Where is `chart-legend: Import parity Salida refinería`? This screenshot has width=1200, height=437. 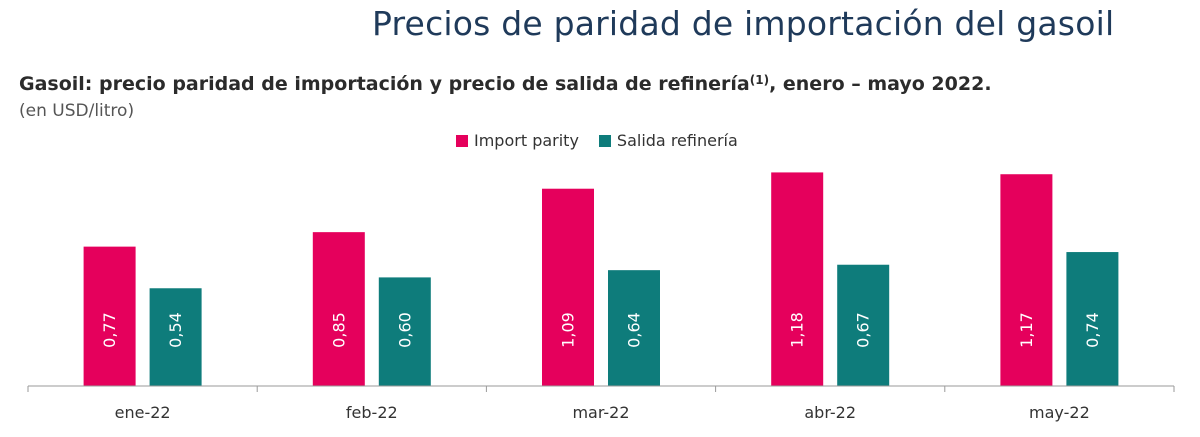 chart-legend: Import parity Salida refinería is located at coordinates (607, 140).